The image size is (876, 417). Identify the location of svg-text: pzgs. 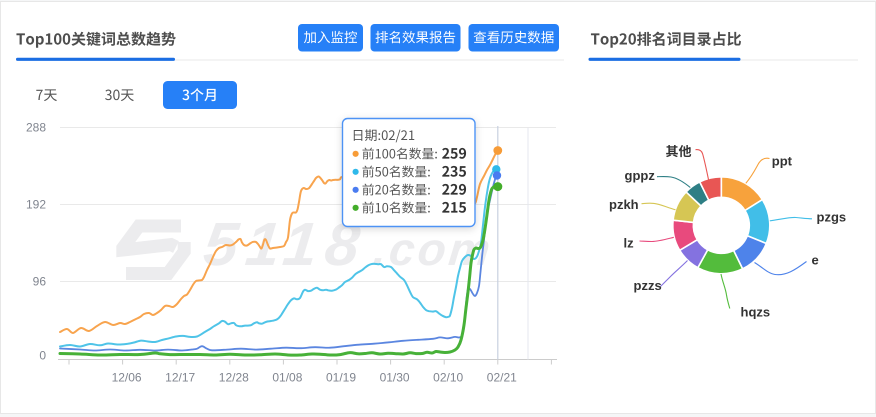
(832, 217).